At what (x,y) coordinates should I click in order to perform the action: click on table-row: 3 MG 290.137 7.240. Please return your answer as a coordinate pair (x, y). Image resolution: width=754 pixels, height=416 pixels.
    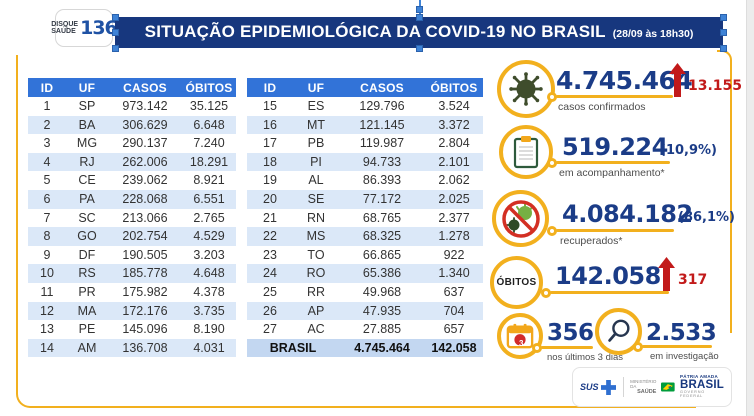
    Looking at the image, I should click on (132, 143).